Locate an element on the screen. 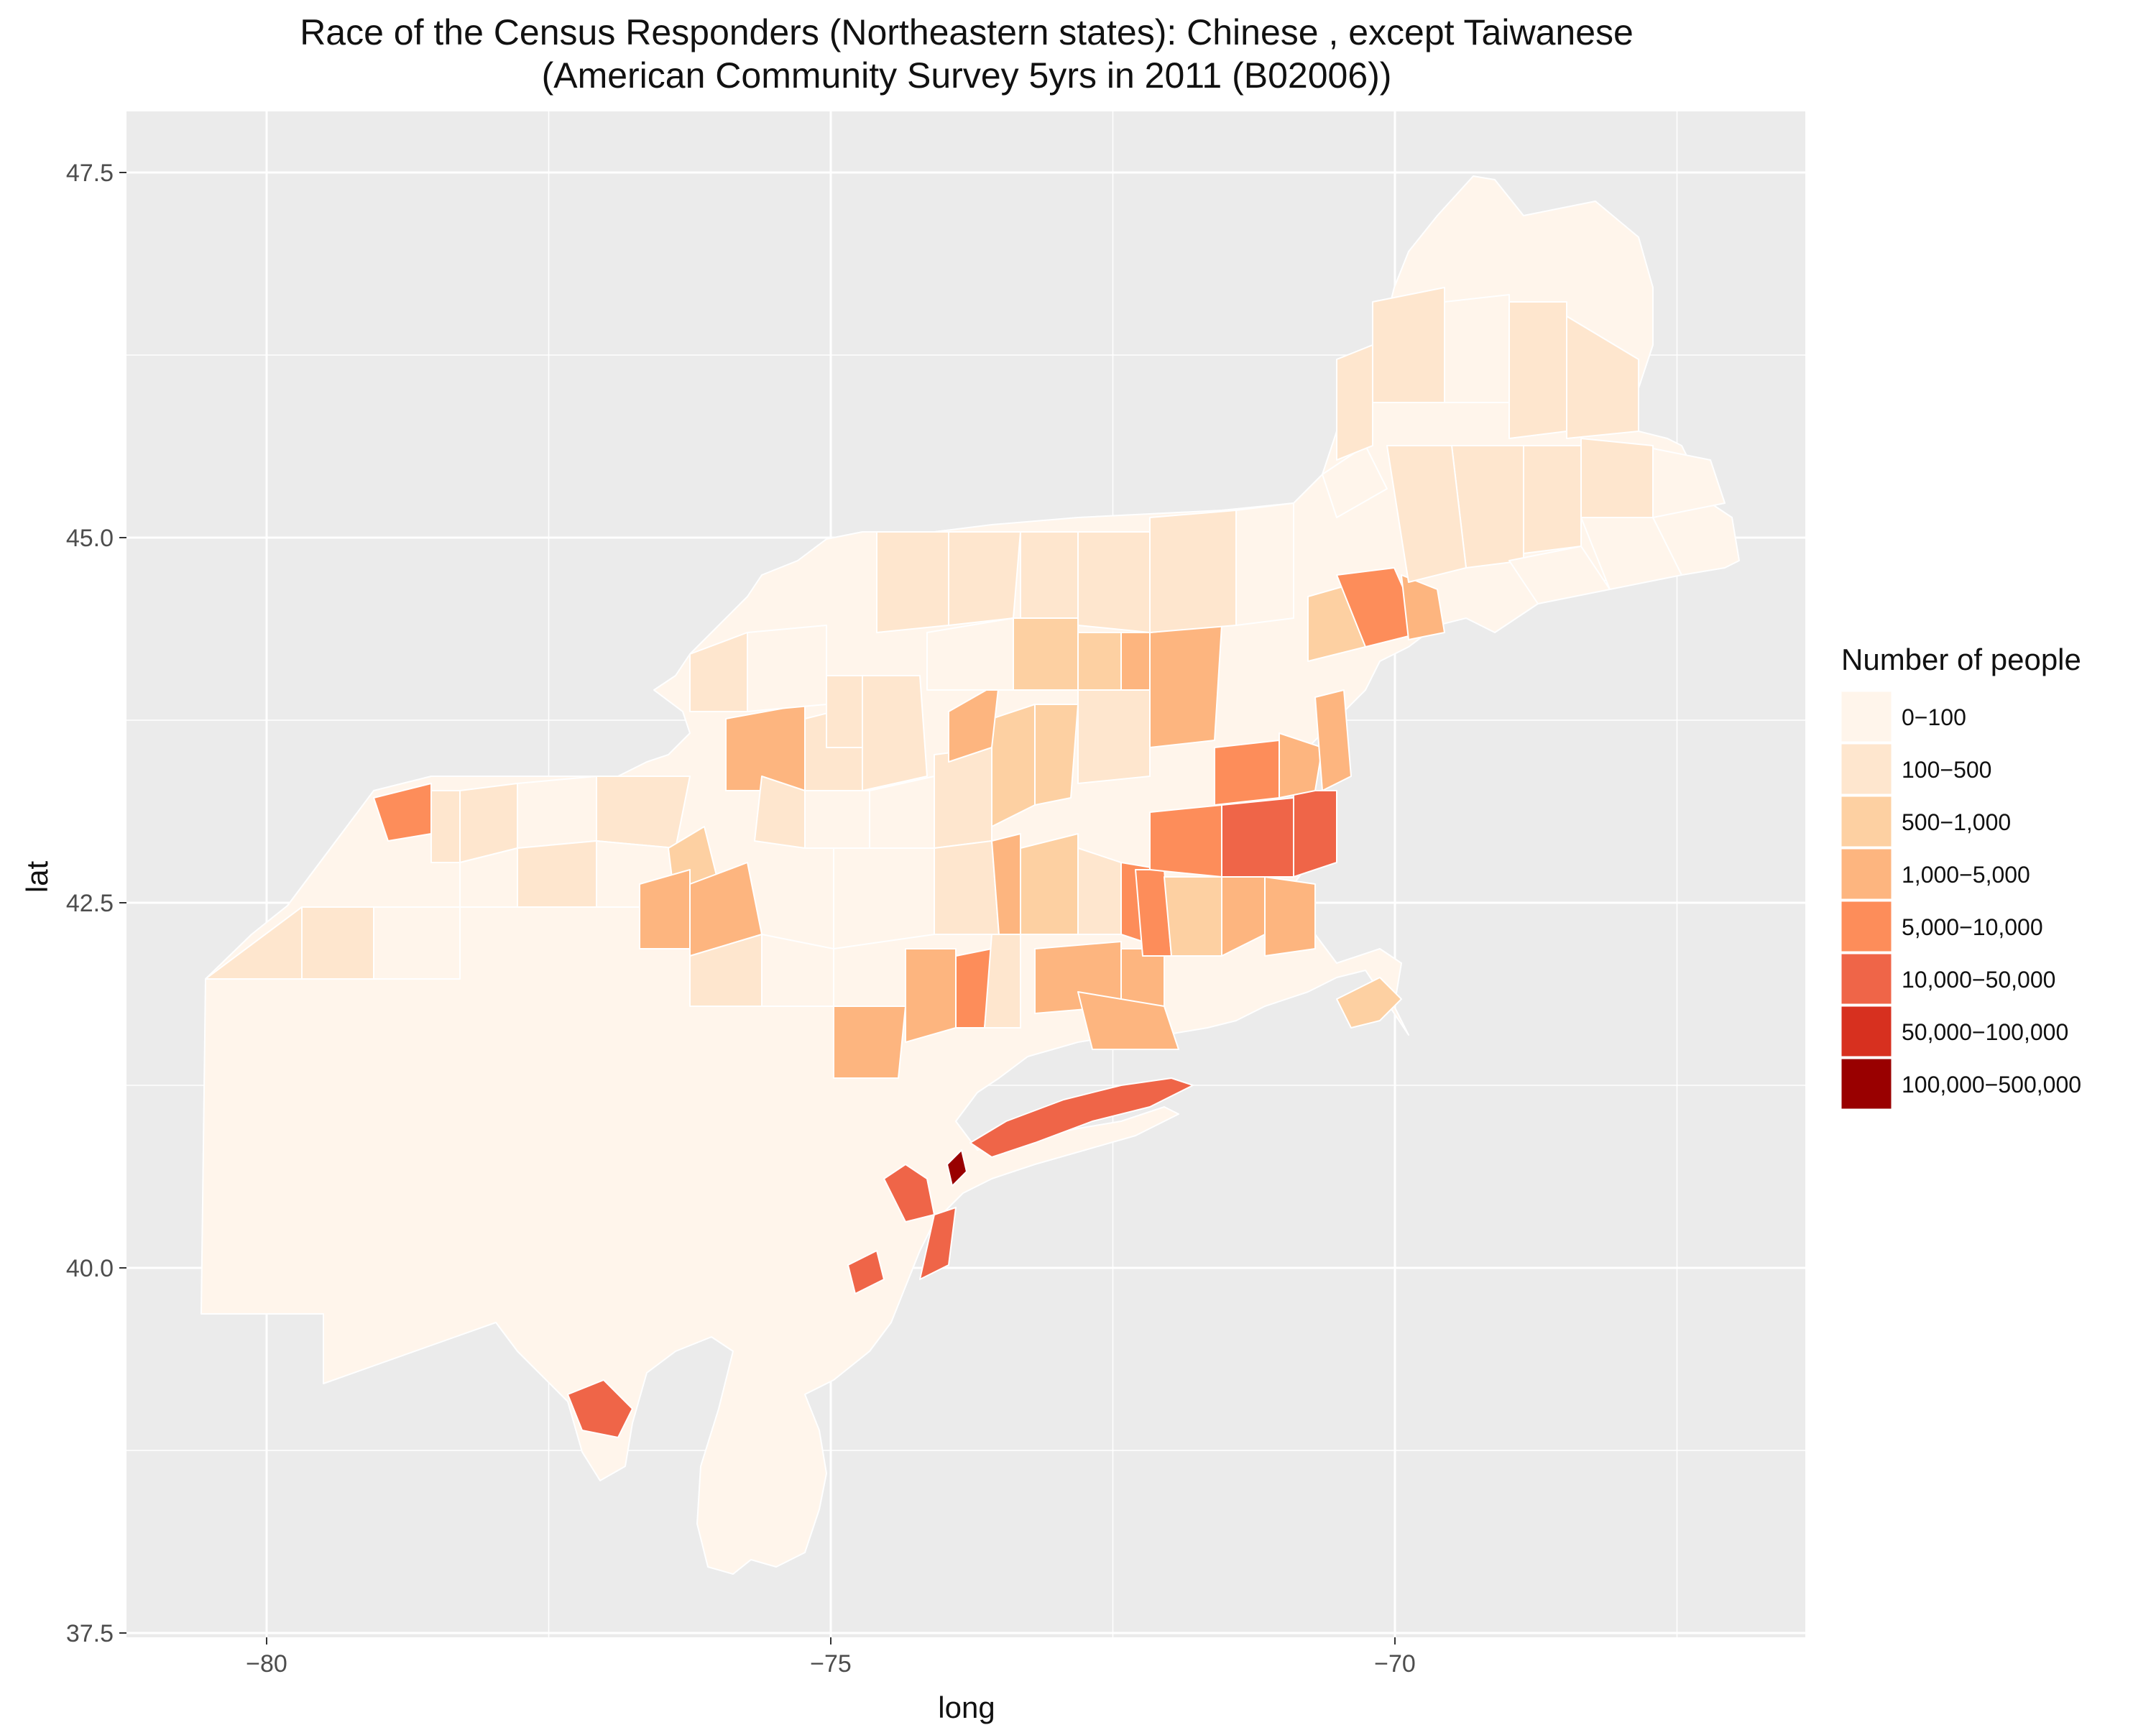 This screenshot has width=2156, height=1725. y-axis-title: lat is located at coordinates (37, 876).